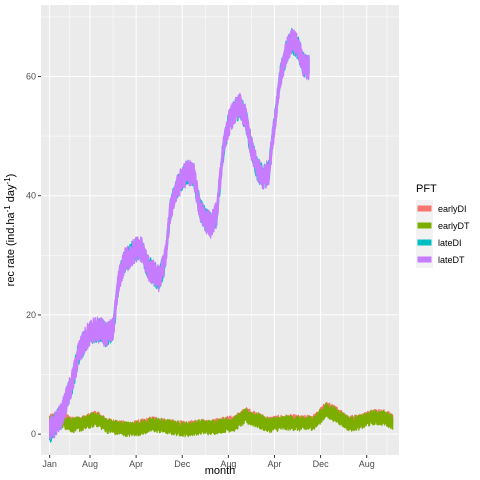 This screenshot has height=480, width=480. What do you see at coordinates (49, 464) in the screenshot?
I see `x-tick-label: Jan` at bounding box center [49, 464].